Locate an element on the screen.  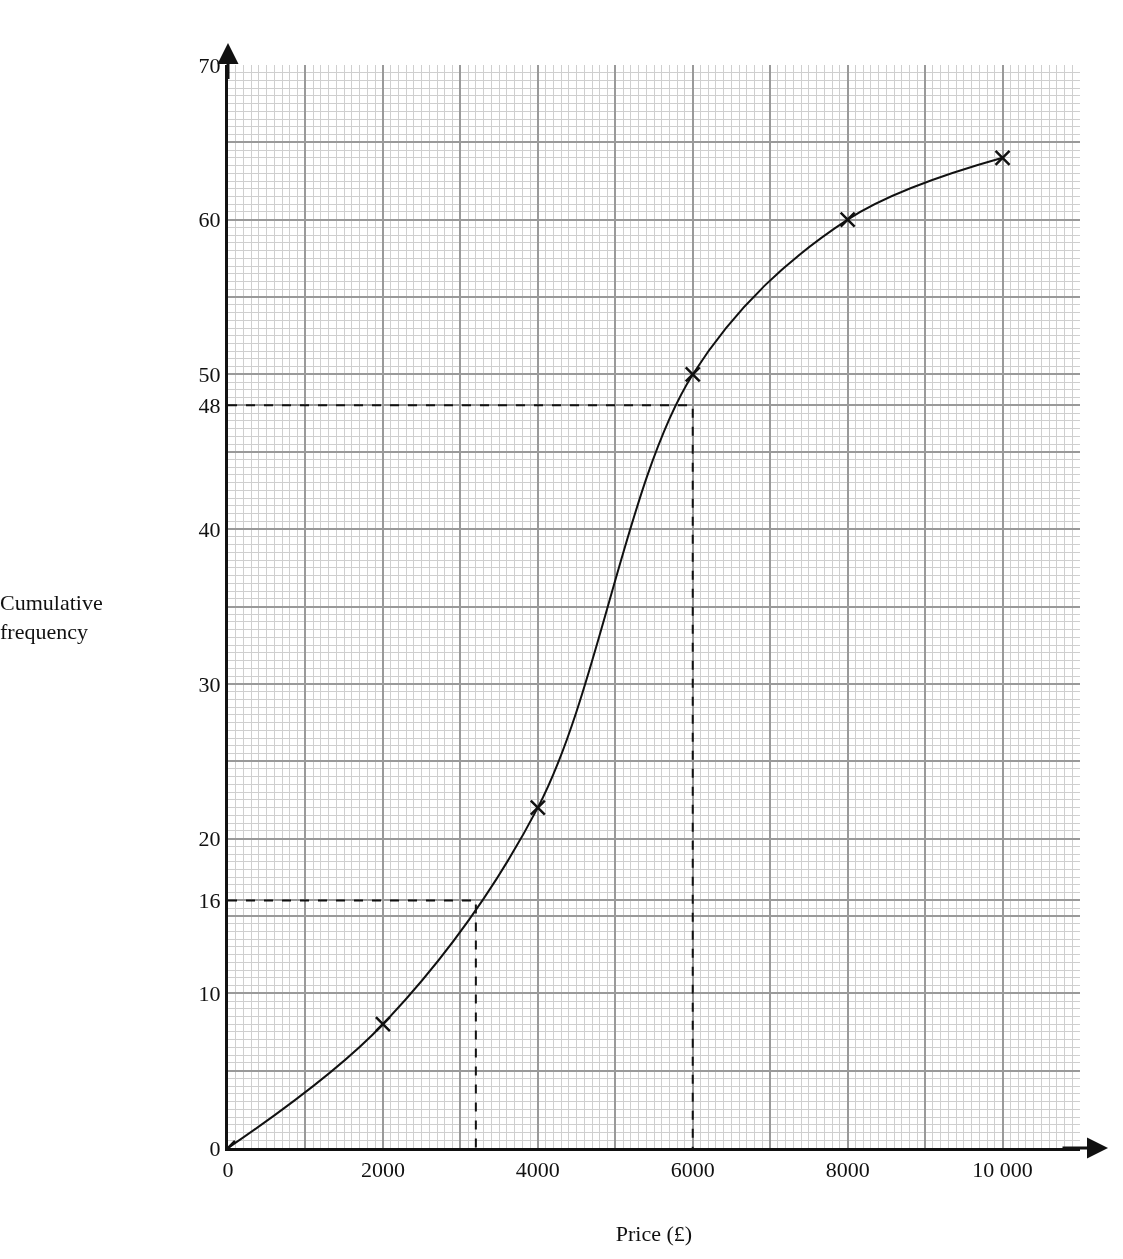
y-tick-label: 48 is located at coordinates (209, 406).